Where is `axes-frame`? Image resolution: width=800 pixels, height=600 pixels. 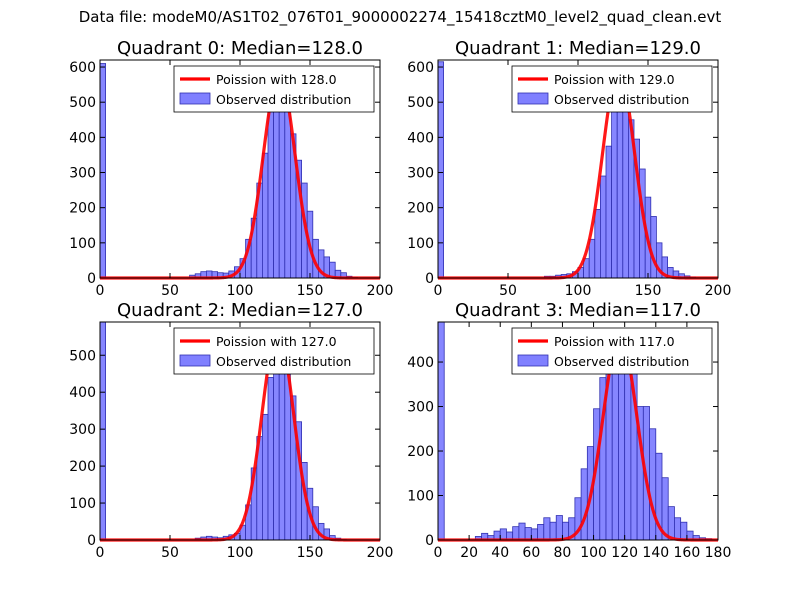
axes-frame is located at coordinates (578, 431).